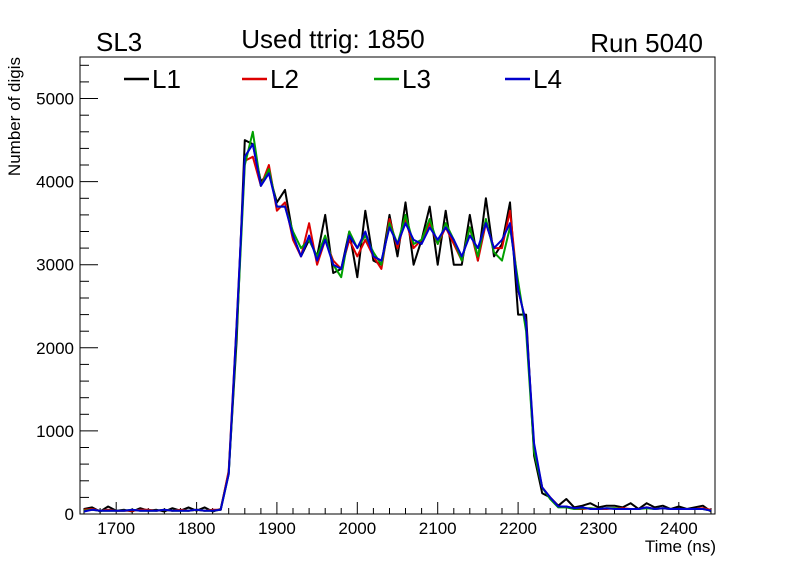 The image size is (796, 572). Describe the element at coordinates (547, 79) in the screenshot. I see `legend-label-l4: L4` at that location.